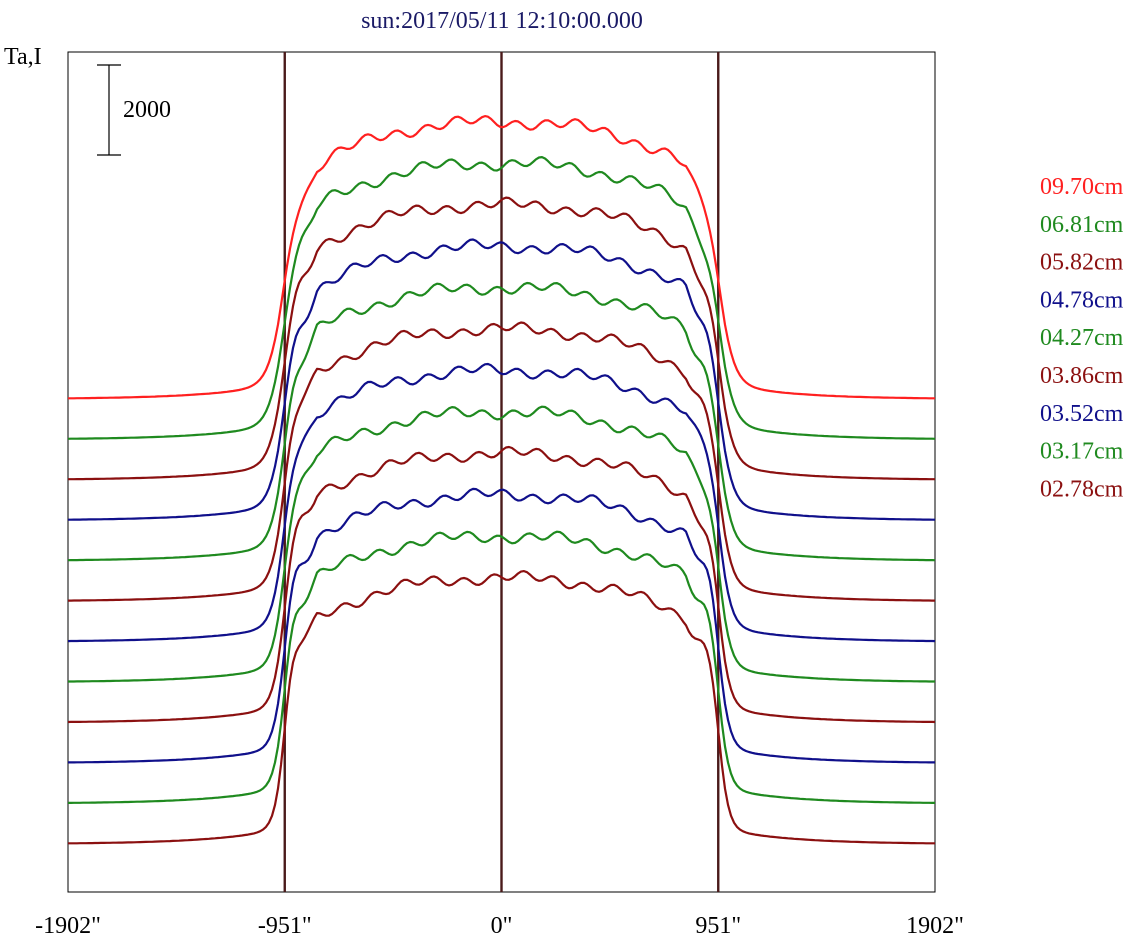 The height and width of the screenshot is (941, 1147). Describe the element at coordinates (1082, 452) in the screenshot. I see `legend-entry-7: 03.17cm` at that location.